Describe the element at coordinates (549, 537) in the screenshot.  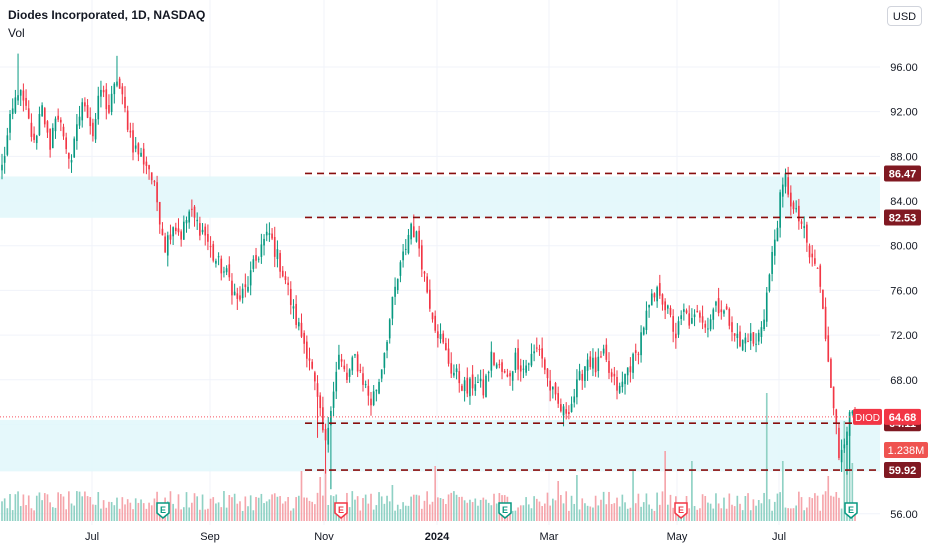
I see `time-tick-label: Mar` at that location.